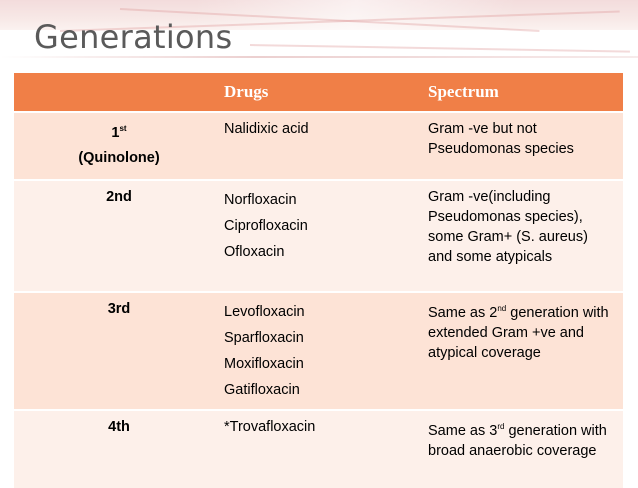 This screenshot has width=638, height=488. I want to click on drug-name: *Trovafloxacin, so click(270, 426).